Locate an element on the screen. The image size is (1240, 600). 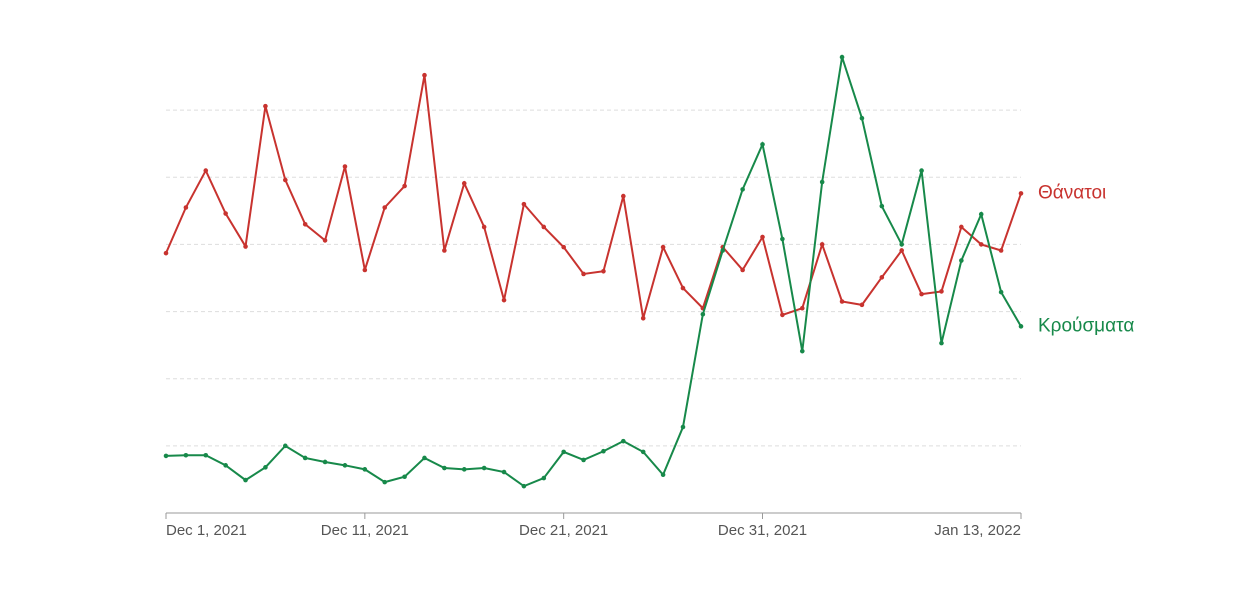
series-label: Θάνατοι is located at coordinates (1072, 192).